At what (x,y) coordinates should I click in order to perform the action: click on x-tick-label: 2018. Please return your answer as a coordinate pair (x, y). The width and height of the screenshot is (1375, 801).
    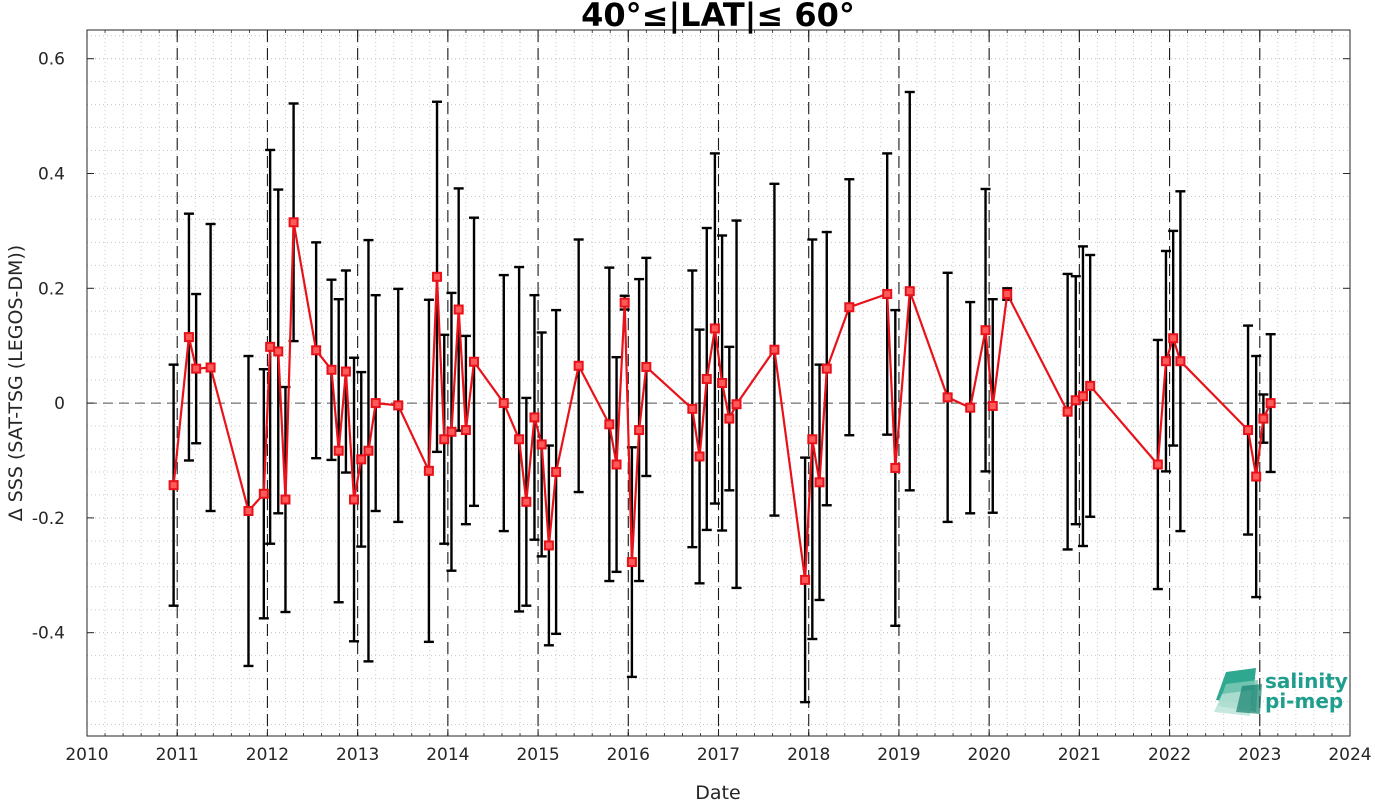
    Looking at the image, I should click on (808, 755).